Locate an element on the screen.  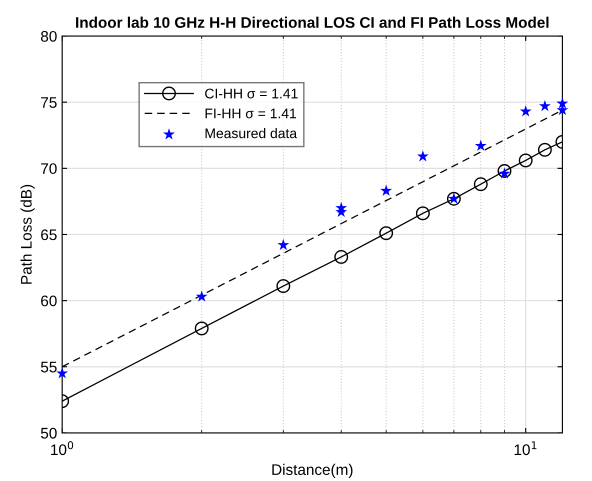
x-tick-label: 10$^{0}$ is located at coordinates (62, 448).